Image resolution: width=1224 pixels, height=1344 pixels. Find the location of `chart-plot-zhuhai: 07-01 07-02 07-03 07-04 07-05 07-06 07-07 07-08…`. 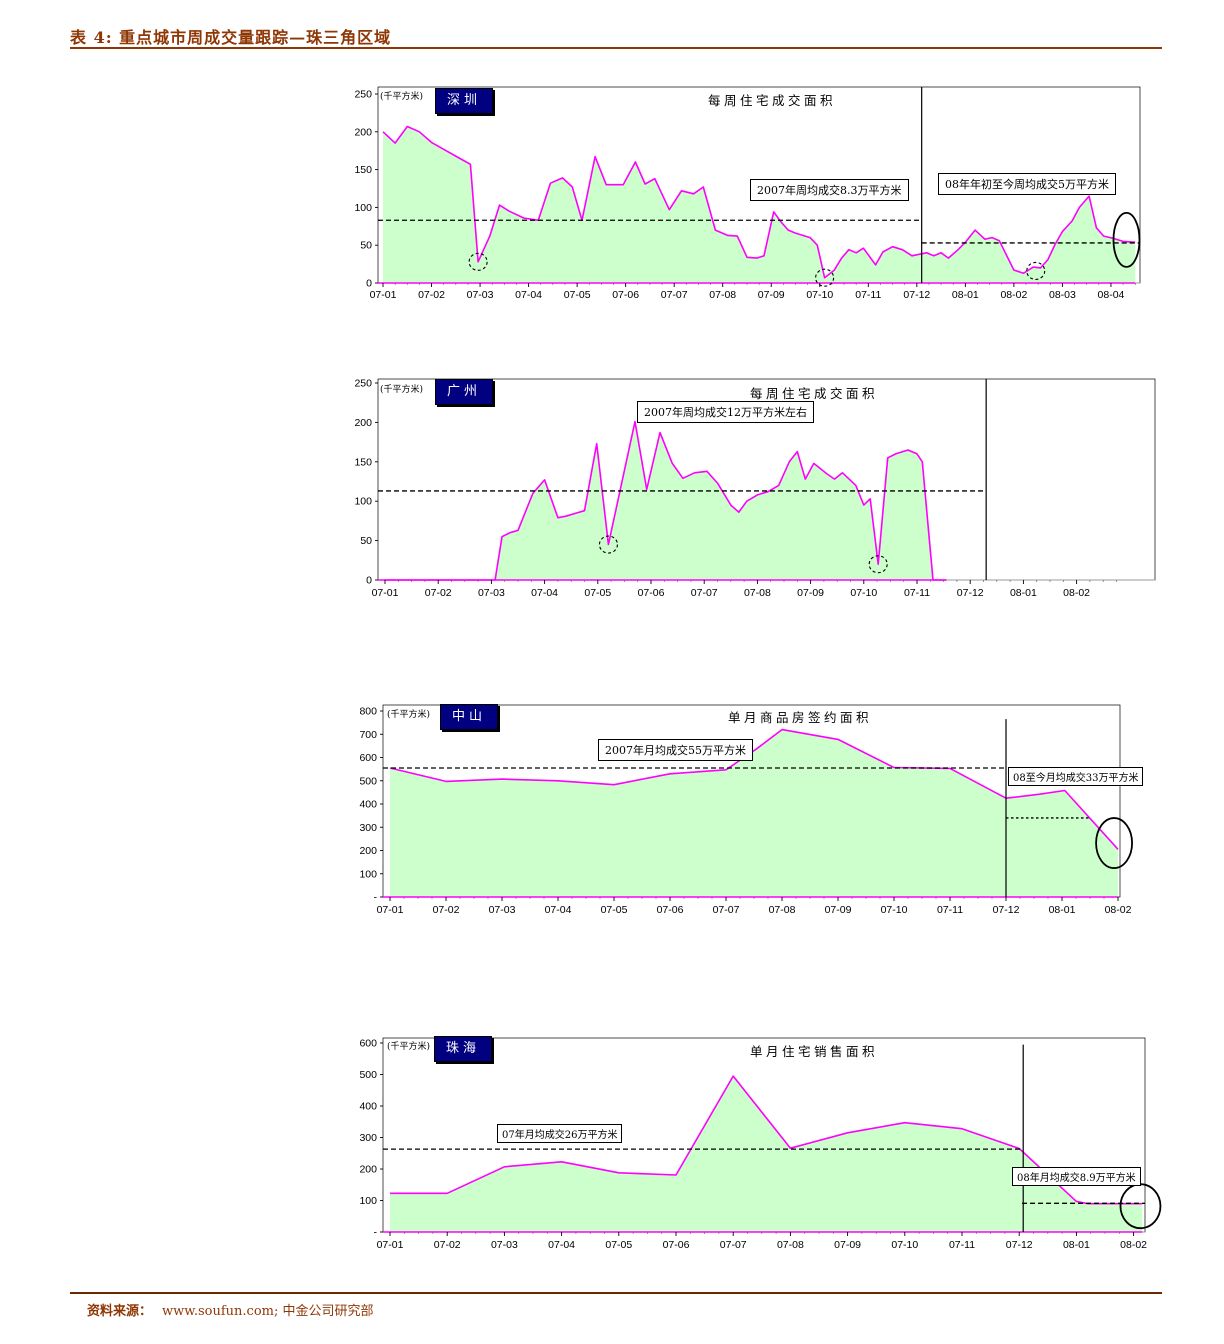

chart-plot-zhuhai: 07-01 07-02 07-03 07-04 07-05 07-06 07-07 07-08… is located at coordinates (760, 1144).